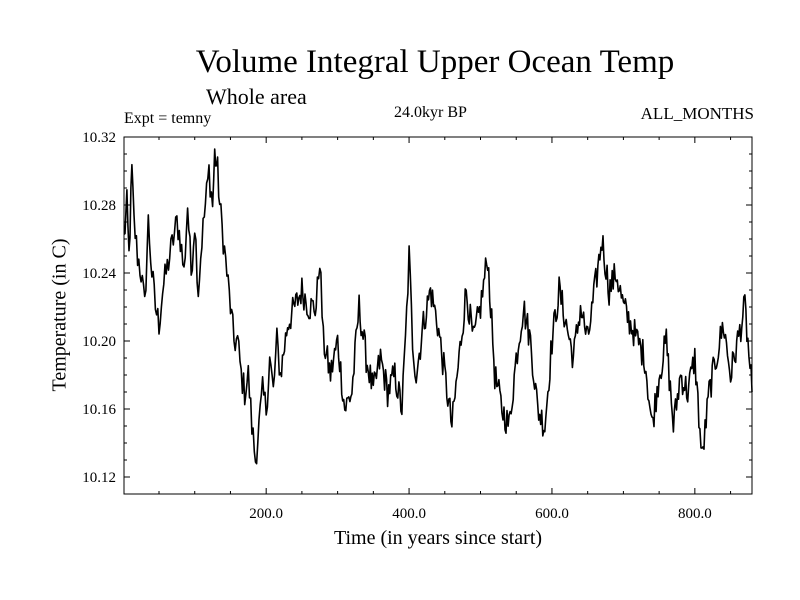 This screenshot has height=600, width=800. What do you see at coordinates (697, 113) in the screenshot?
I see `months-label: ALL_MONTHS` at bounding box center [697, 113].